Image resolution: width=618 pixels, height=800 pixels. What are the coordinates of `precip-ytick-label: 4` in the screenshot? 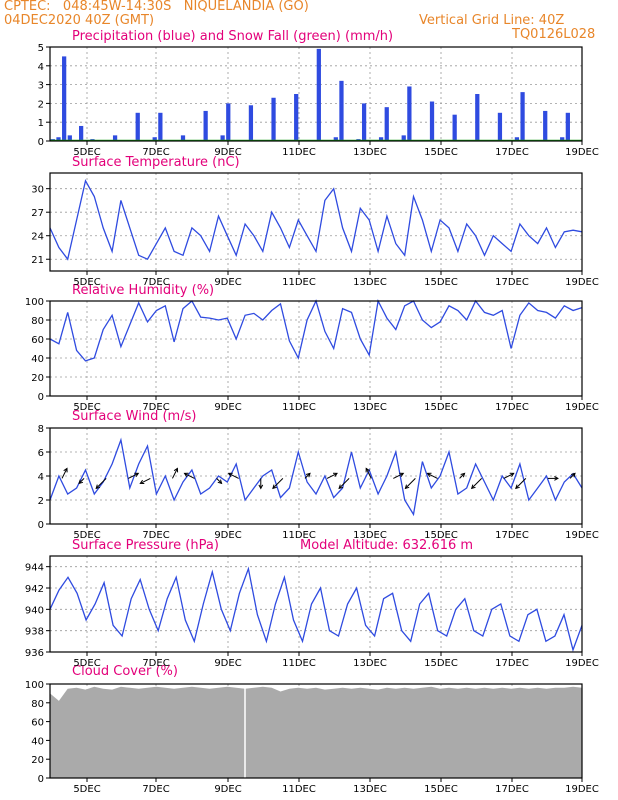 It's located at (41, 67).